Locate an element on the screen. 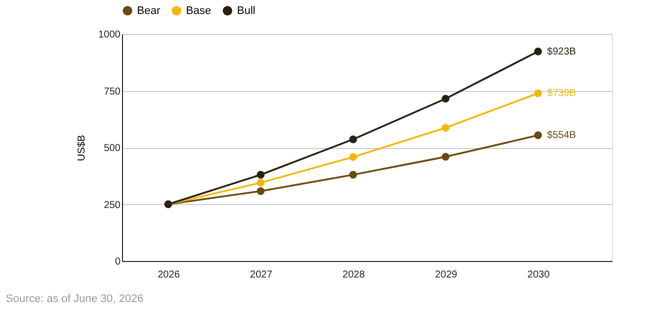 The height and width of the screenshot is (326, 657). legend-label: Base is located at coordinates (199, 10).